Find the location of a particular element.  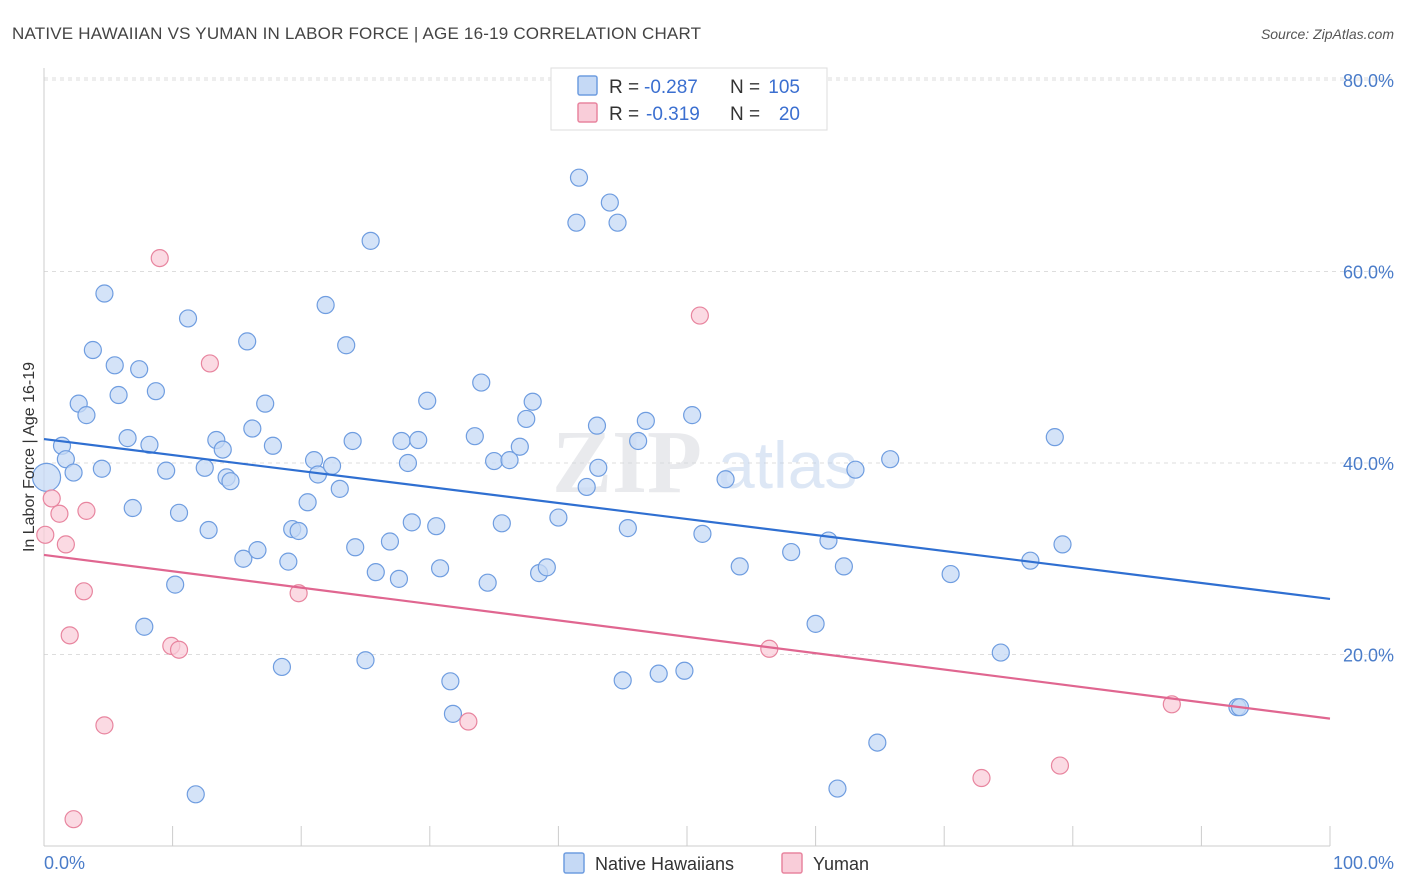

series-legend: Native Hawaiians Yuman is located at coordinates (716, 863).